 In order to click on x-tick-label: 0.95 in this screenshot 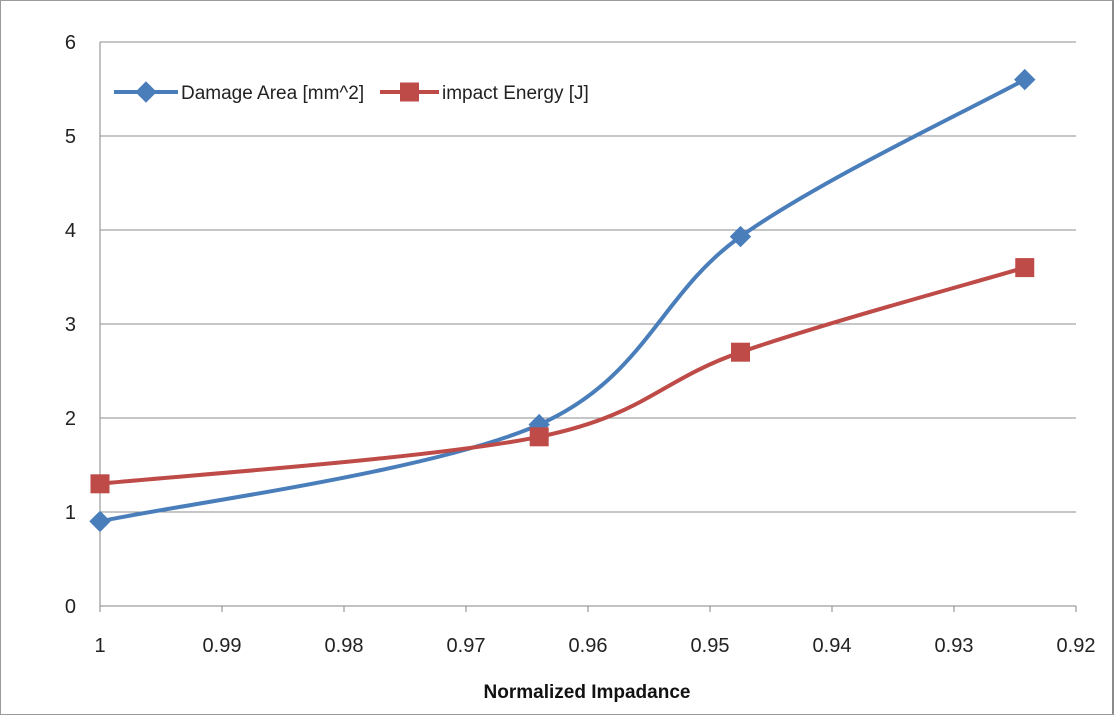, I will do `click(710, 646)`.